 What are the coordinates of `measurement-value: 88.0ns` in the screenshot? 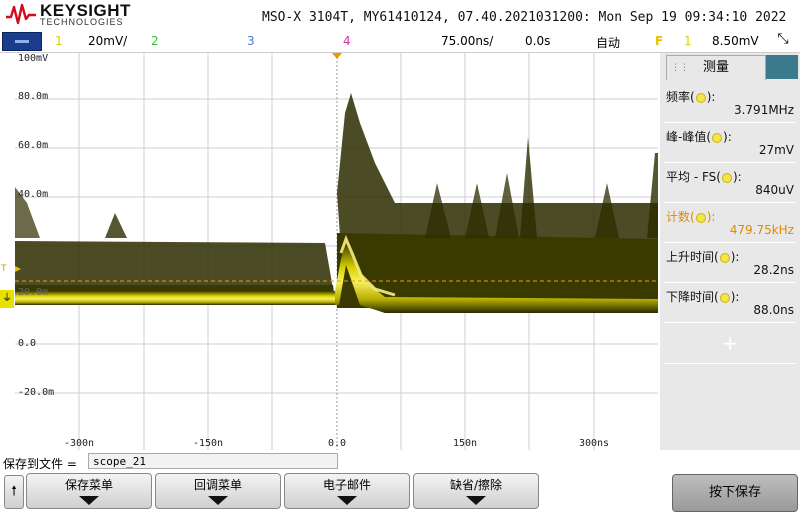 It's located at (773, 310).